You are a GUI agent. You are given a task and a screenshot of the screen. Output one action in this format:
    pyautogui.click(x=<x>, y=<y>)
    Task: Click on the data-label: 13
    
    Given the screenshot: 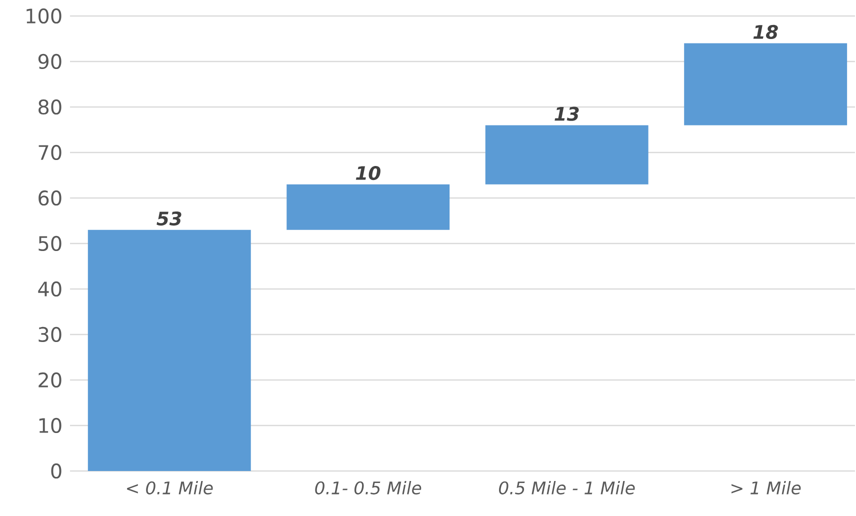 What is the action you would take?
    pyautogui.click(x=566, y=113)
    